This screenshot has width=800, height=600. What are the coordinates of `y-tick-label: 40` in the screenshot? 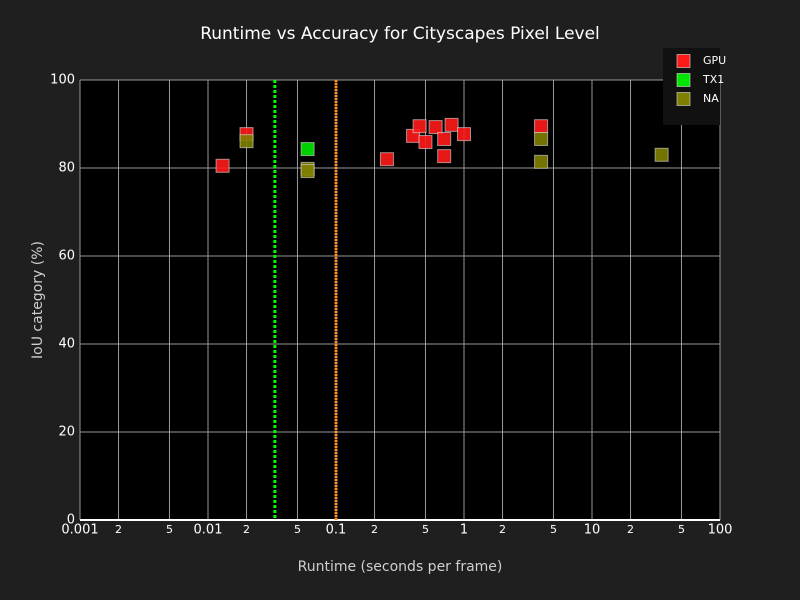 It's located at (66, 344).